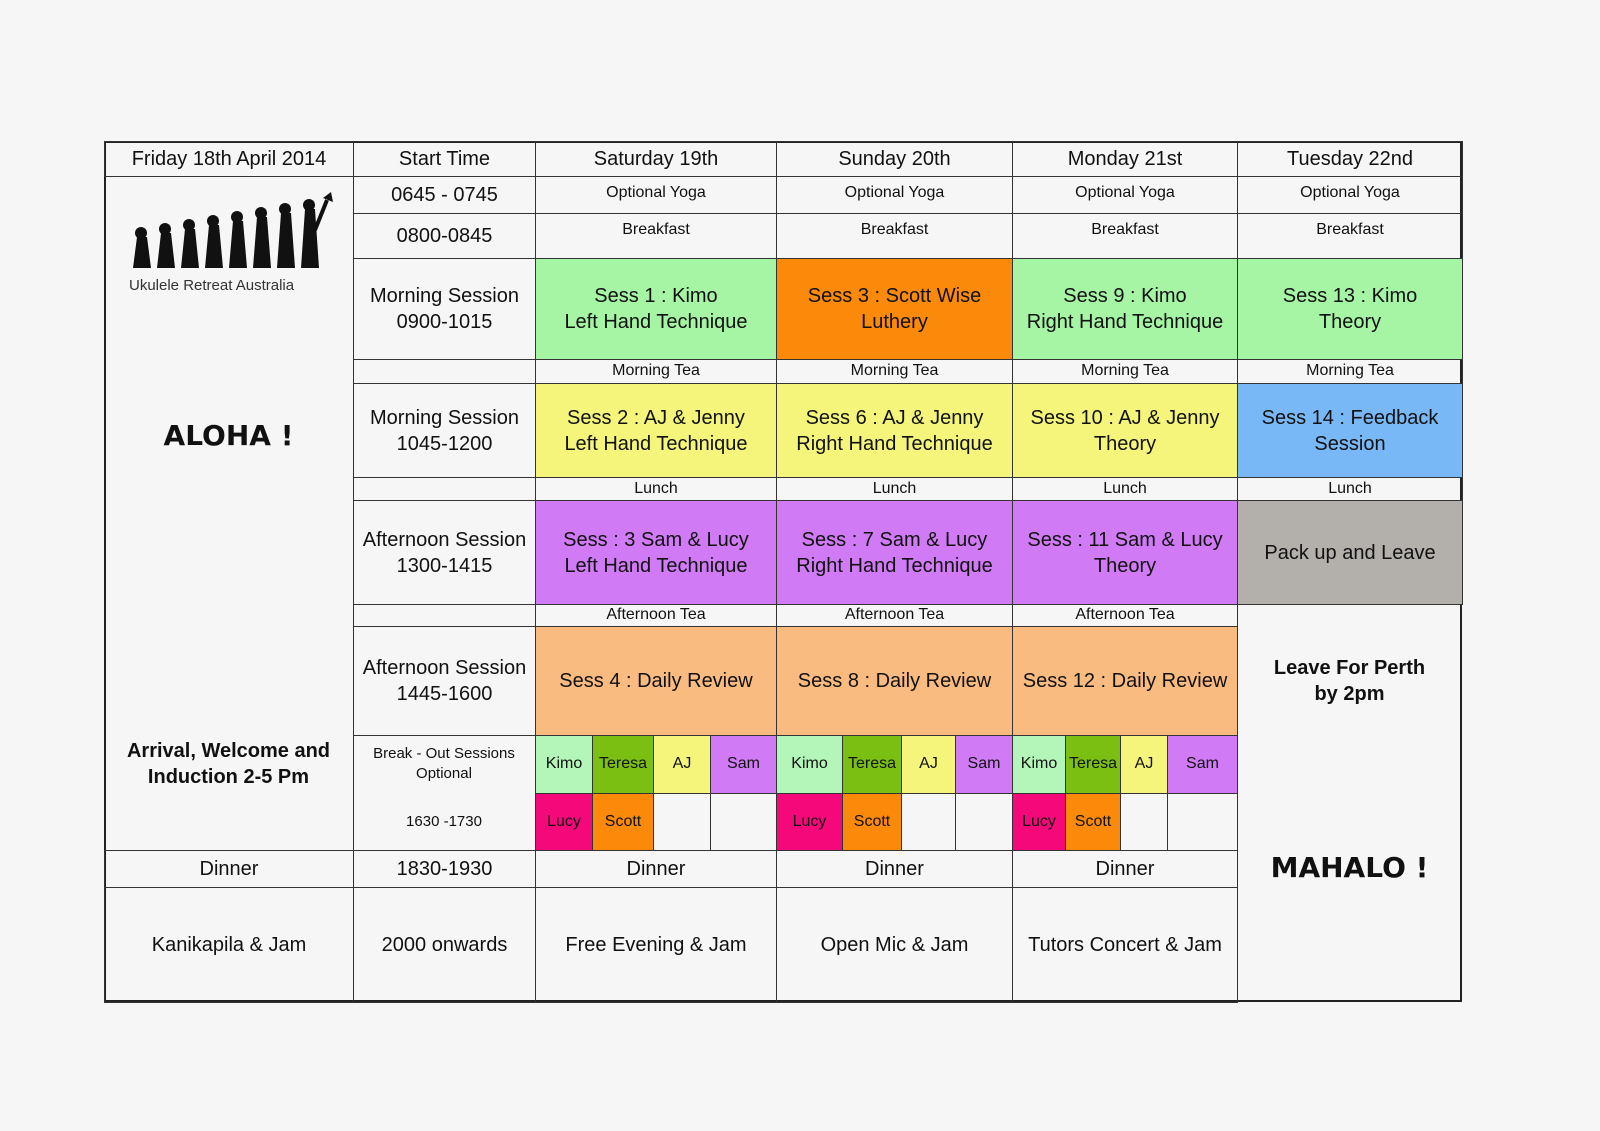 The height and width of the screenshot is (1131, 1600). What do you see at coordinates (444, 430) in the screenshot?
I see `time-cell: Morning Session 1045-1200` at bounding box center [444, 430].